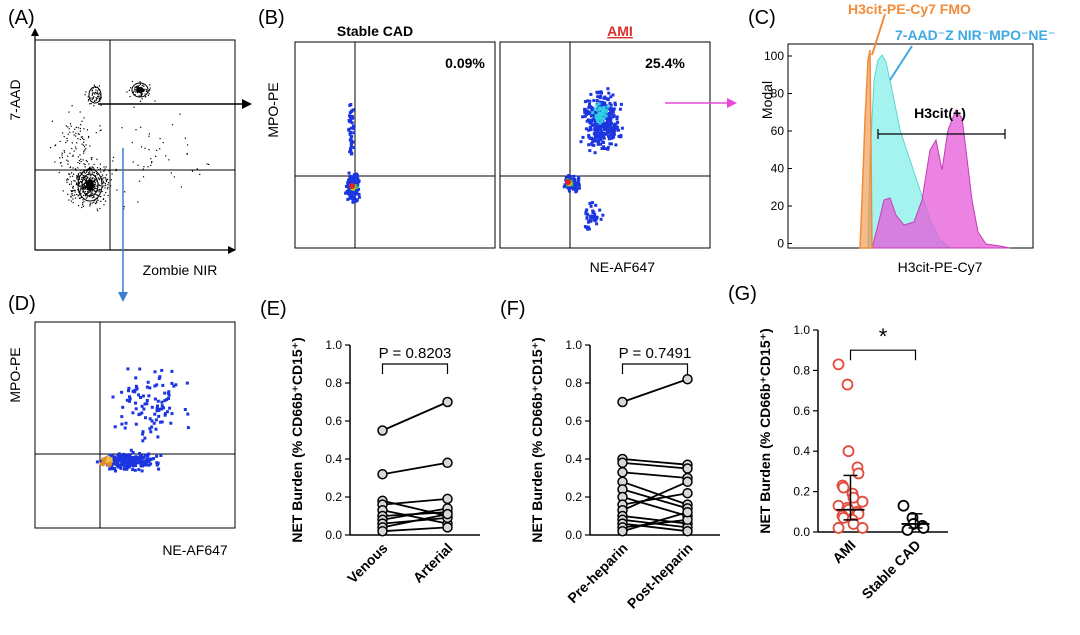 This screenshot has width=1080, height=635. What do you see at coordinates (573, 383) in the screenshot?
I see `y-tick-label: 0.8` at bounding box center [573, 383].